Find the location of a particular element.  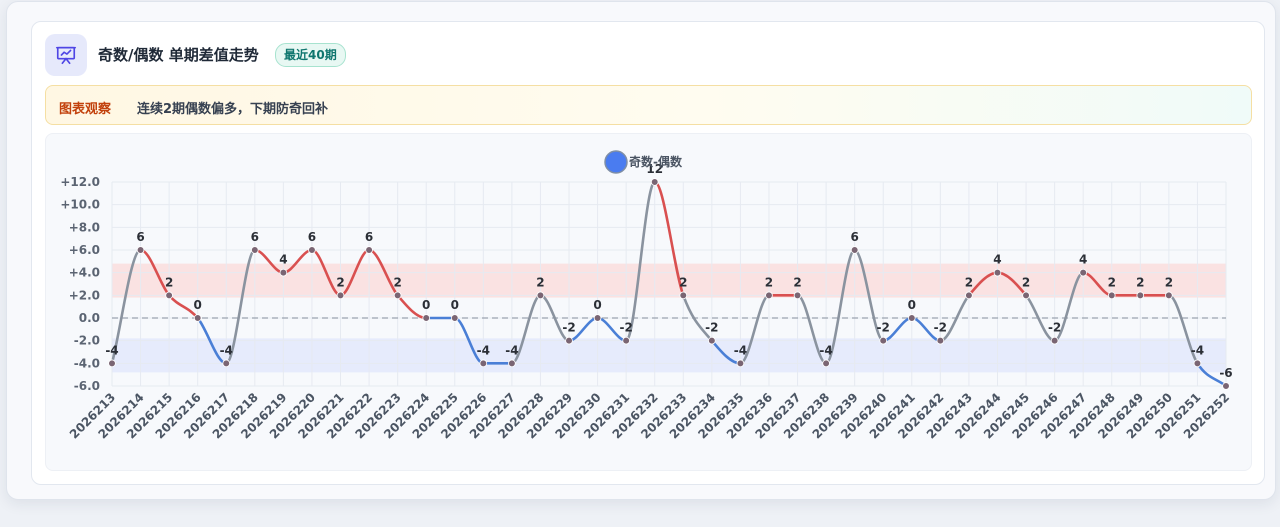

y-tick-label: -6.0 is located at coordinates (87, 386).